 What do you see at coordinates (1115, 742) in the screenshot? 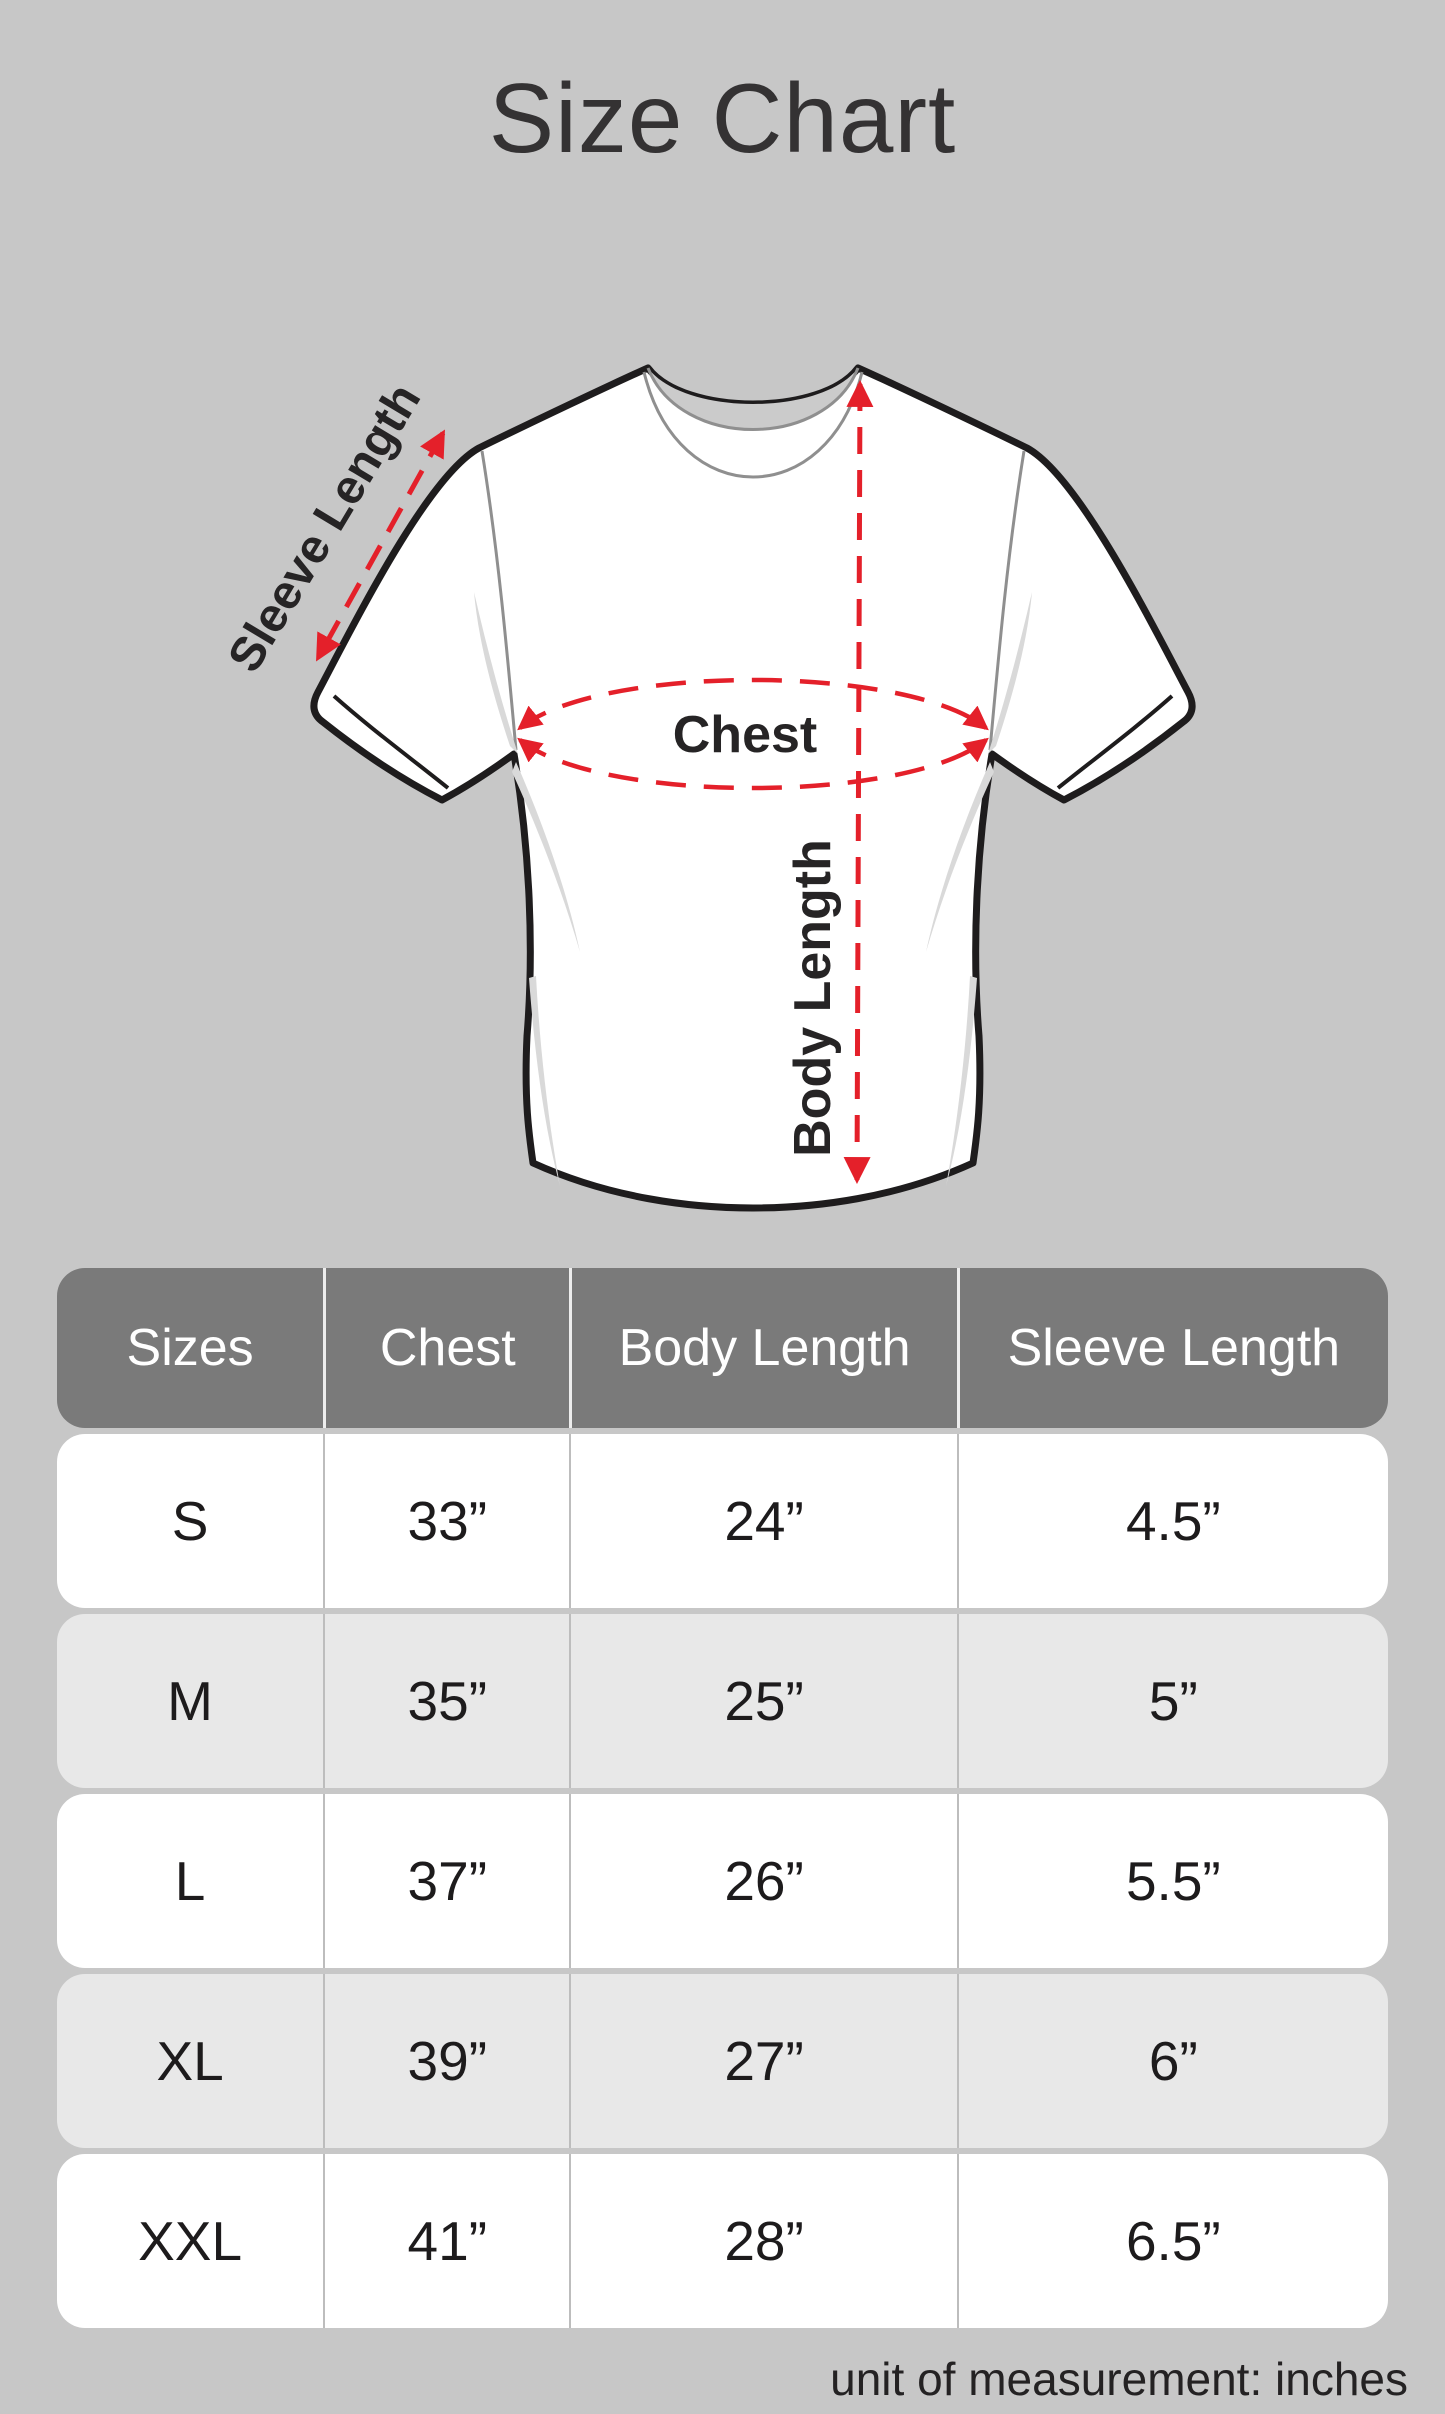
I see `right-cuff-seam` at bounding box center [1115, 742].